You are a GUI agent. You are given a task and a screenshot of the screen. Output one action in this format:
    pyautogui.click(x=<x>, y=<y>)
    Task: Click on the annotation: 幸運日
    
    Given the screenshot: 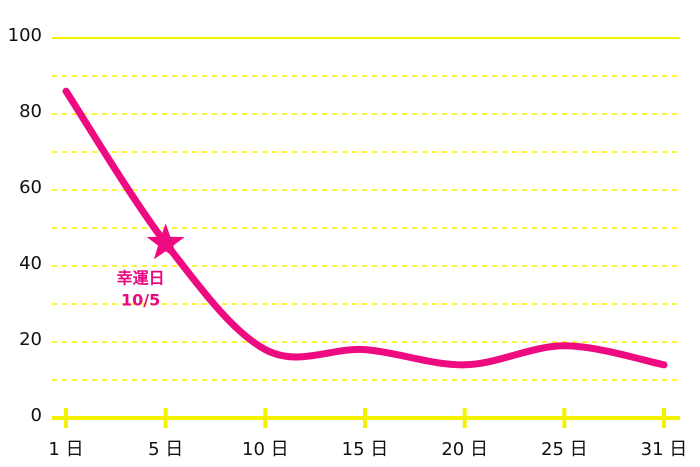 What is the action you would take?
    pyautogui.click(x=141, y=278)
    